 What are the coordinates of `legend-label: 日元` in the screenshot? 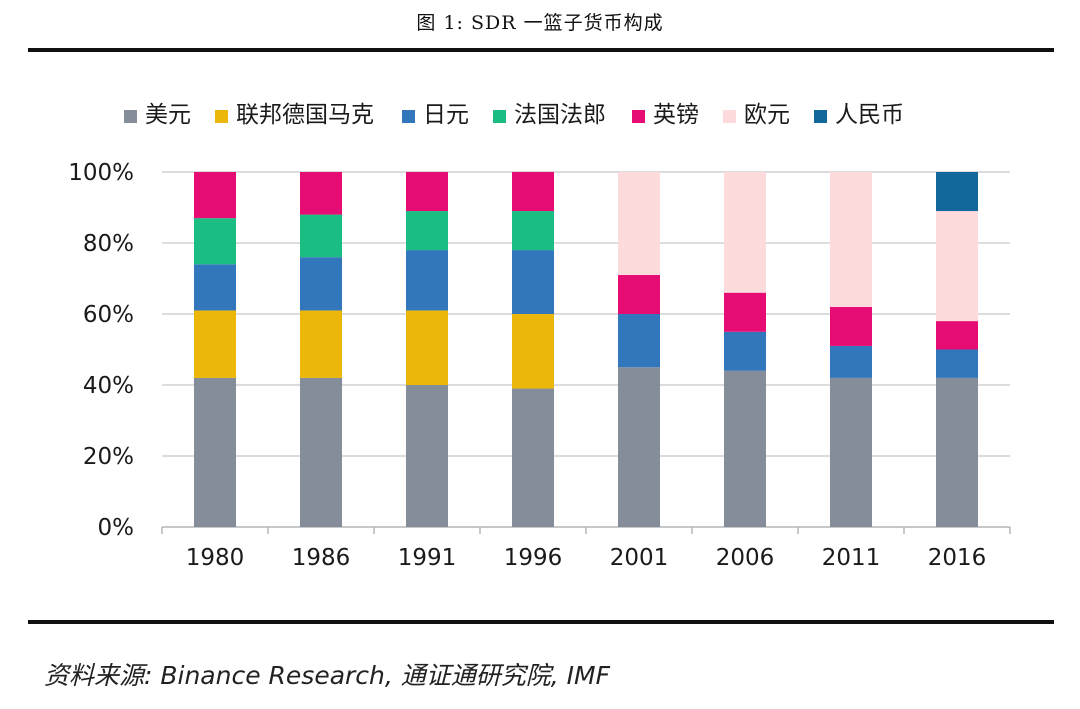 It's located at (446, 115).